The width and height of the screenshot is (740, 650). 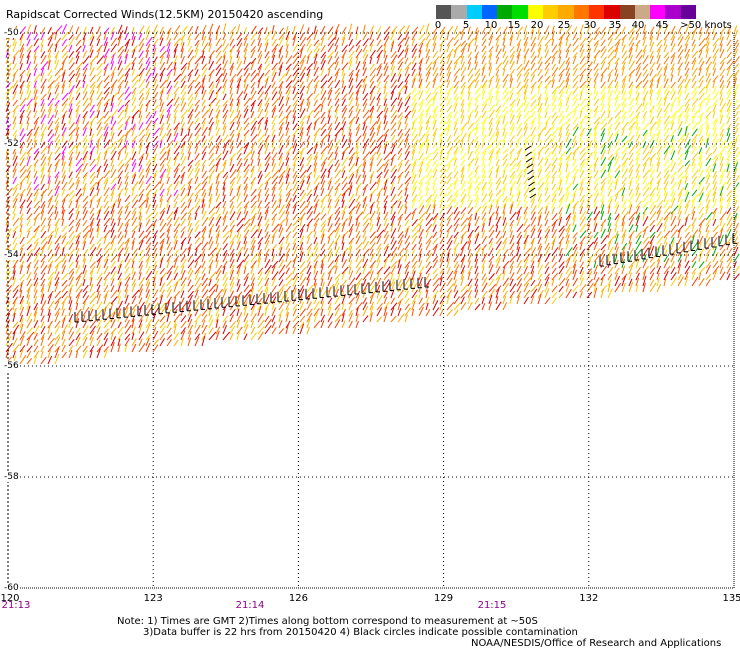 I want to click on colorbar-label: 20, so click(x=537, y=25).